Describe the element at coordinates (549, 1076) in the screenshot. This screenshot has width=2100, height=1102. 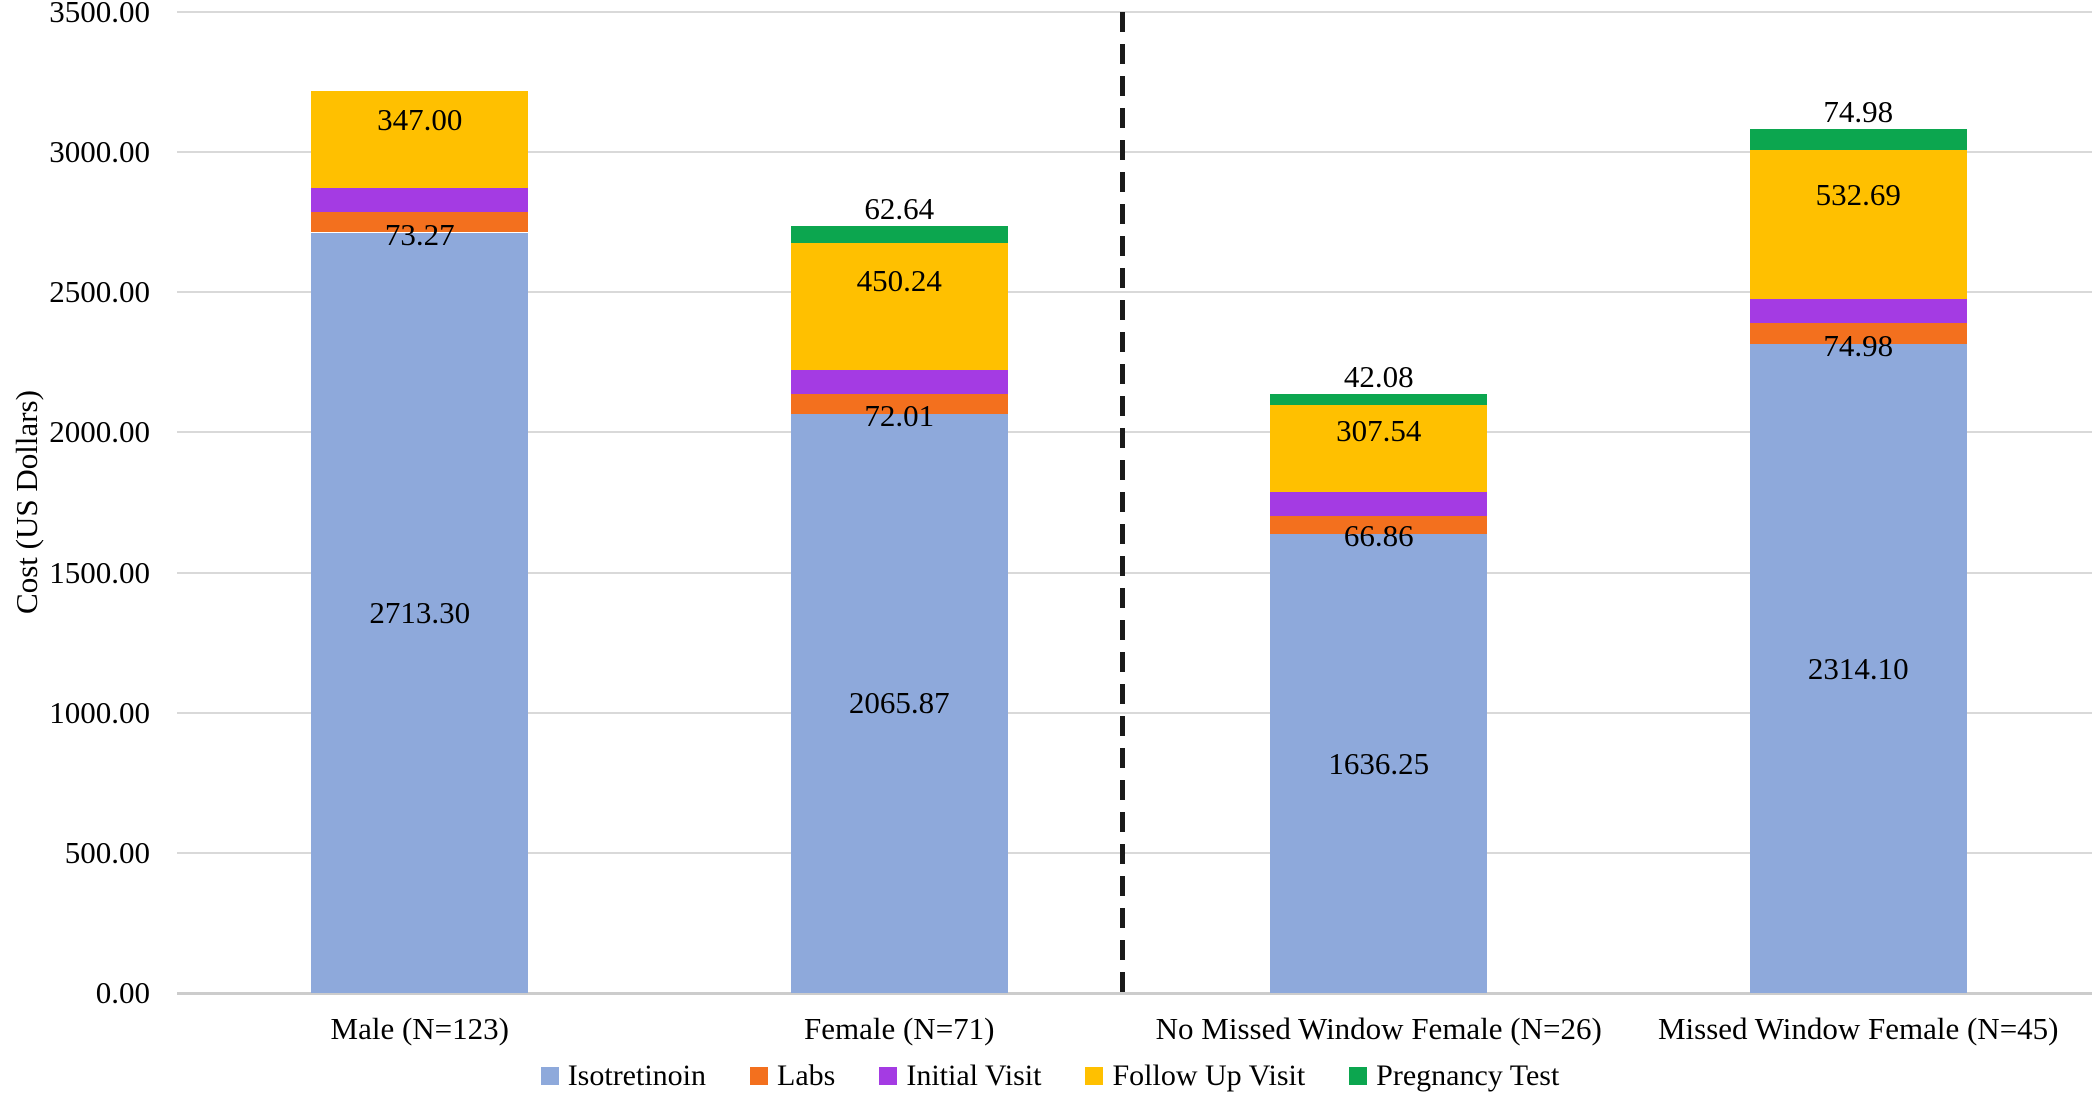
I see `legend-swatch-isotretinoin` at that location.